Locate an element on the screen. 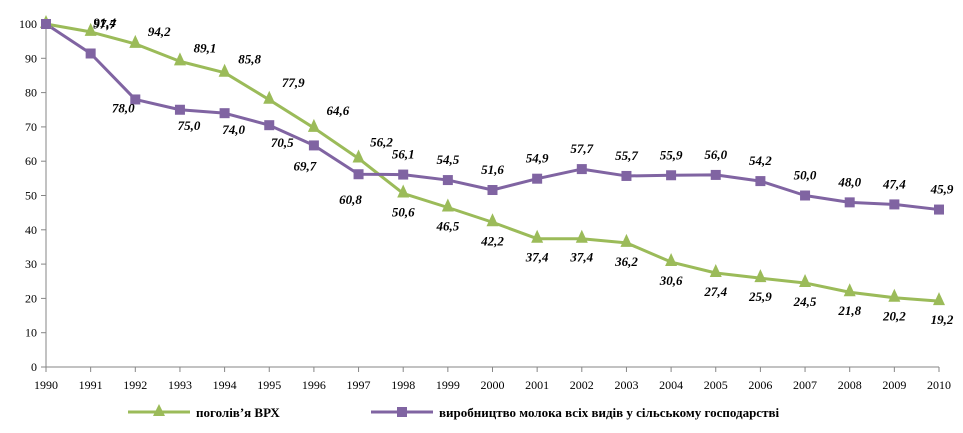  legend-label-1: поголів’я ВРХ is located at coordinates (238, 412).